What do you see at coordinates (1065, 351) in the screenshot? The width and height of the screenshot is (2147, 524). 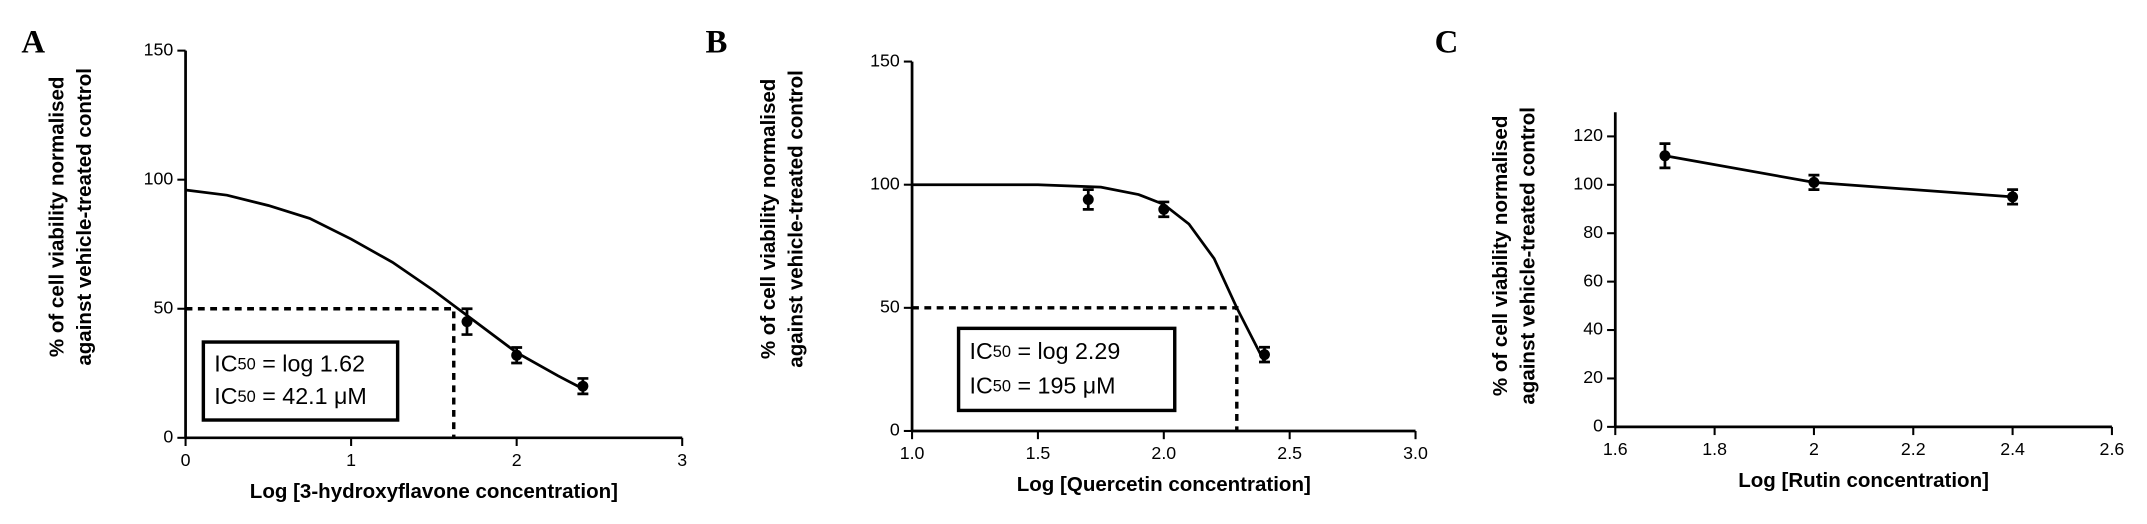 I see `annotation-text: = log 2.29` at bounding box center [1065, 351].